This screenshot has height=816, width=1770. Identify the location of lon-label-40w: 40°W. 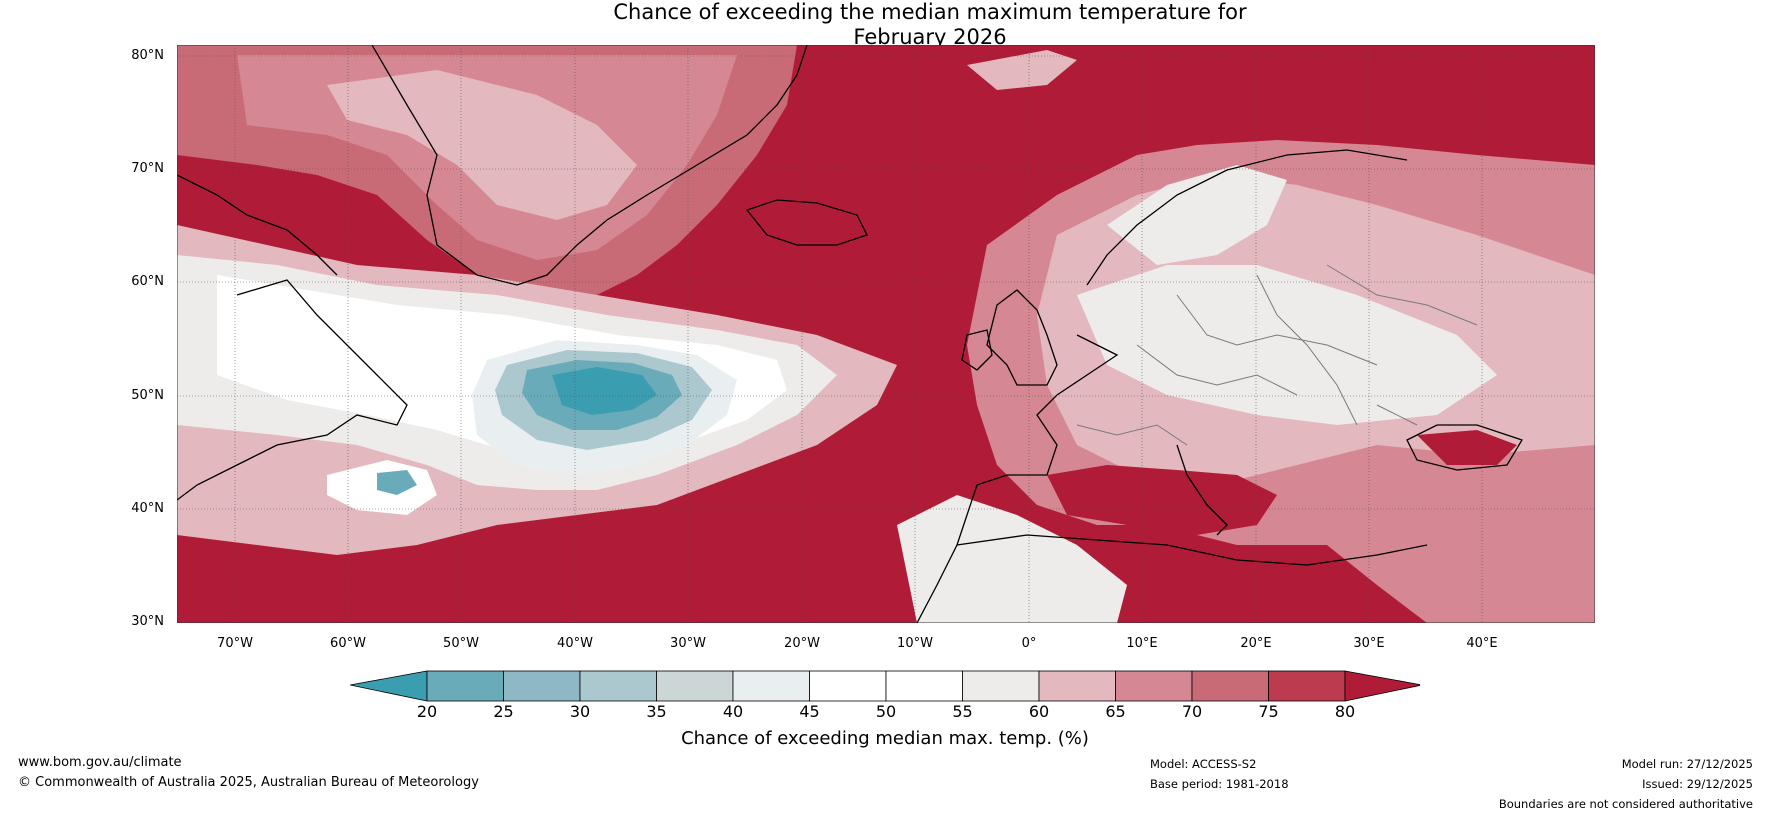
(575, 643).